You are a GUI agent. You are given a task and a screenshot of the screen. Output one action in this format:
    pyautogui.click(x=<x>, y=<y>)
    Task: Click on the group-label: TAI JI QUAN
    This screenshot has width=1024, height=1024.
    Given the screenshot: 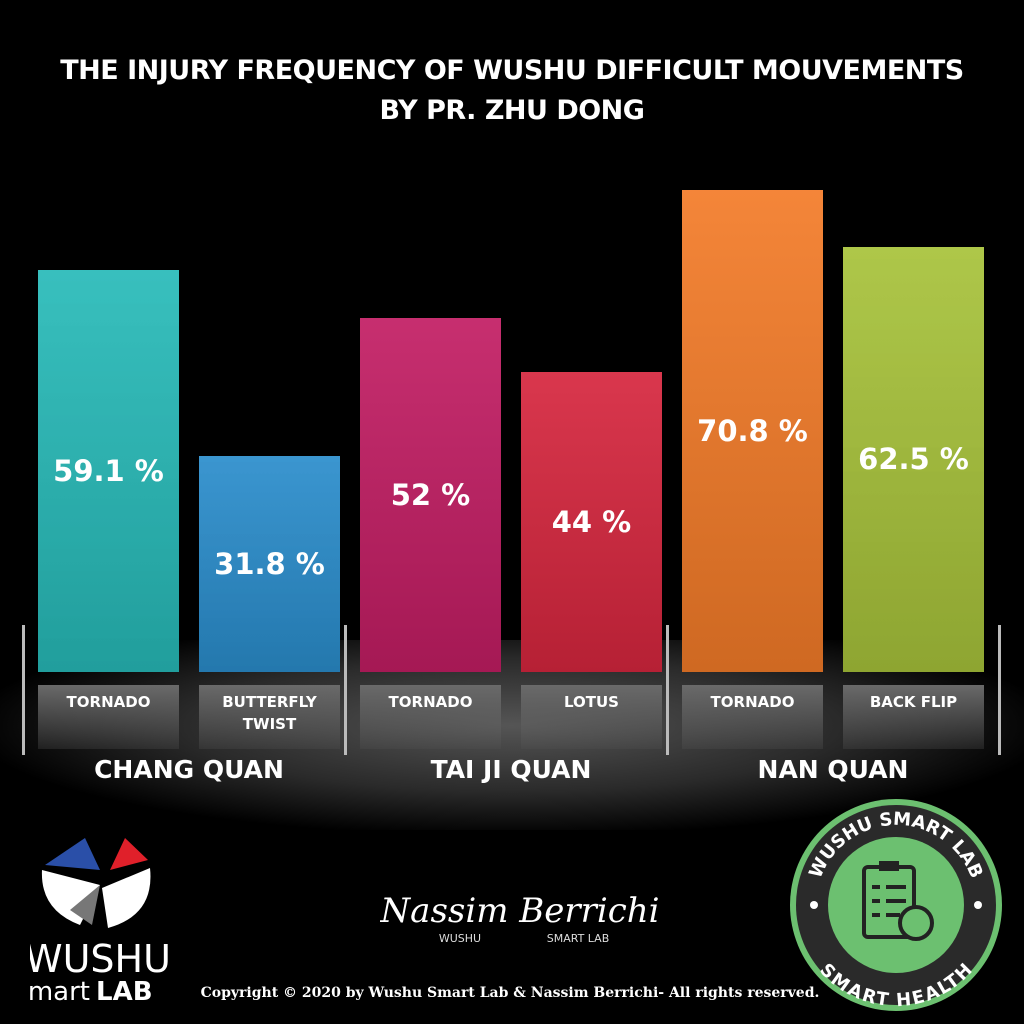 What is the action you would take?
    pyautogui.click(x=511, y=769)
    